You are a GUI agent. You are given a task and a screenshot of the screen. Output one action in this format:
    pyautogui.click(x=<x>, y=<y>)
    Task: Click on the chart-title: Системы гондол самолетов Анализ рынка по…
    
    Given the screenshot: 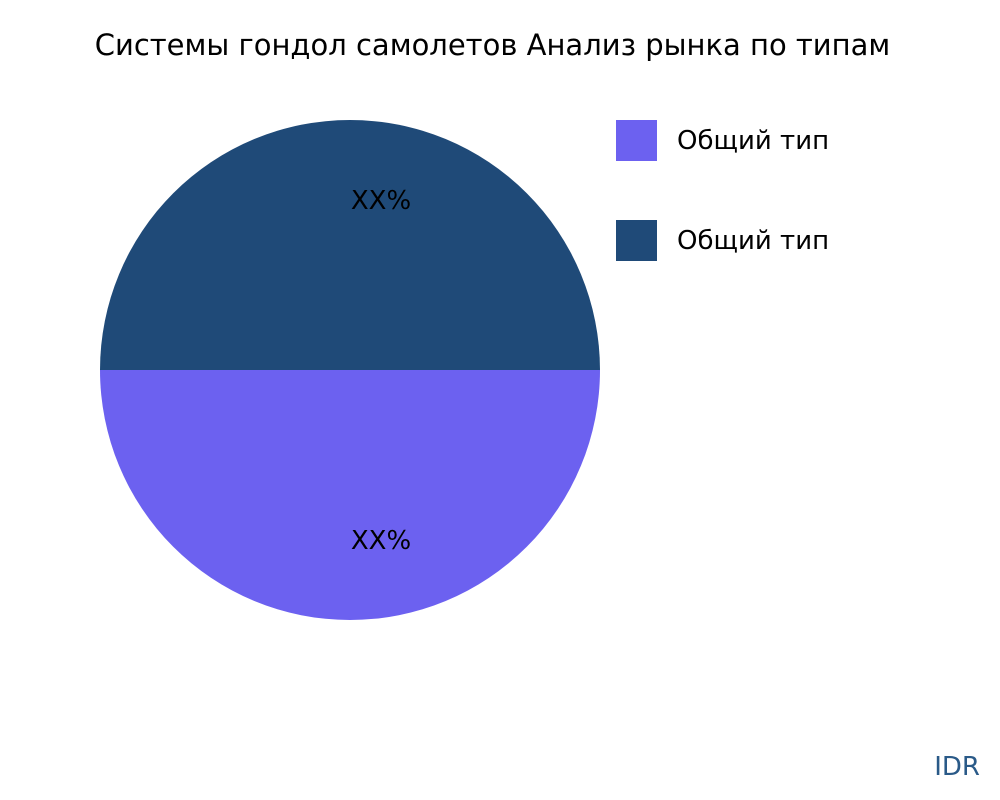 What is the action you would take?
    pyautogui.click(x=492, y=45)
    